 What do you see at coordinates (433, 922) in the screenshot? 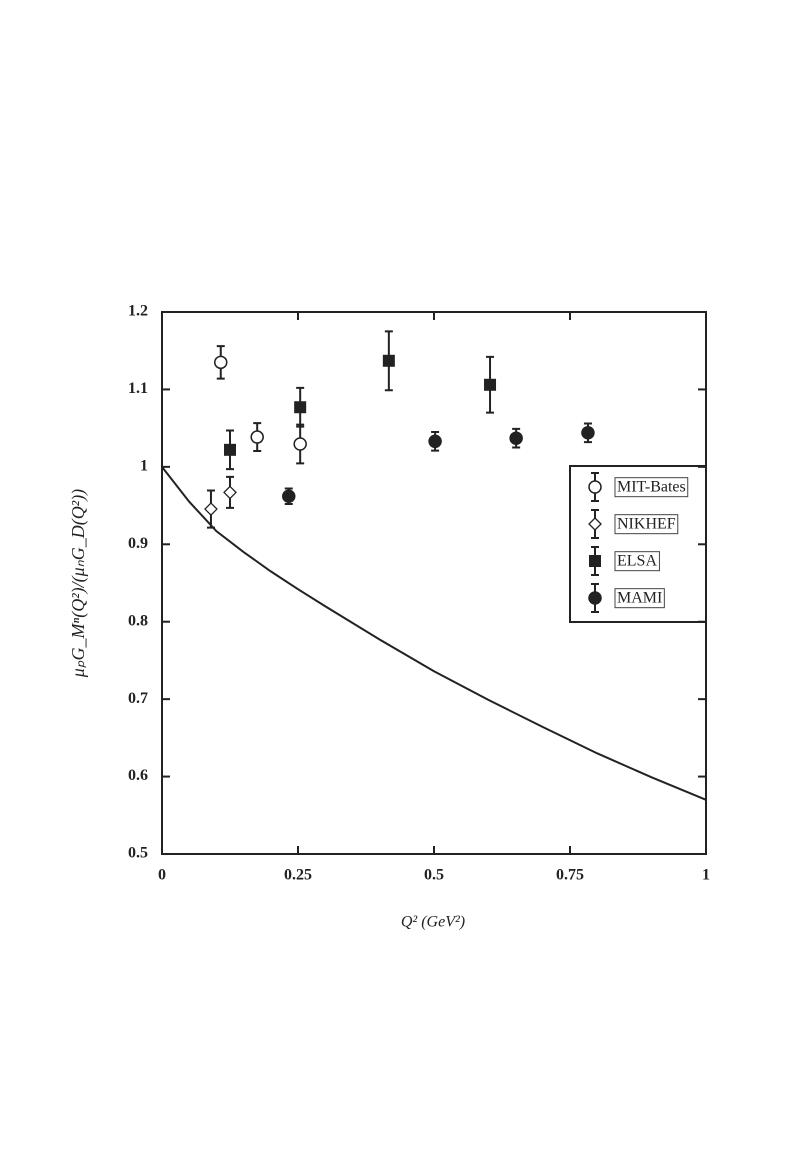
I see `x-axis-label: Q² (GeV²)` at bounding box center [433, 922].